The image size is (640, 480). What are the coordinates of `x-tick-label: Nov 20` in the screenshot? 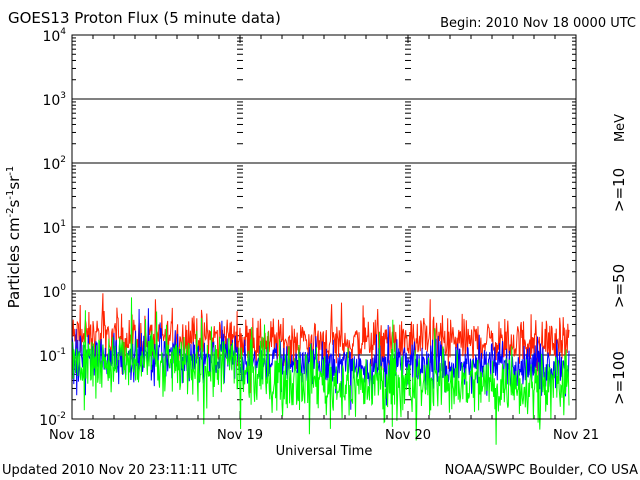 It's located at (408, 435).